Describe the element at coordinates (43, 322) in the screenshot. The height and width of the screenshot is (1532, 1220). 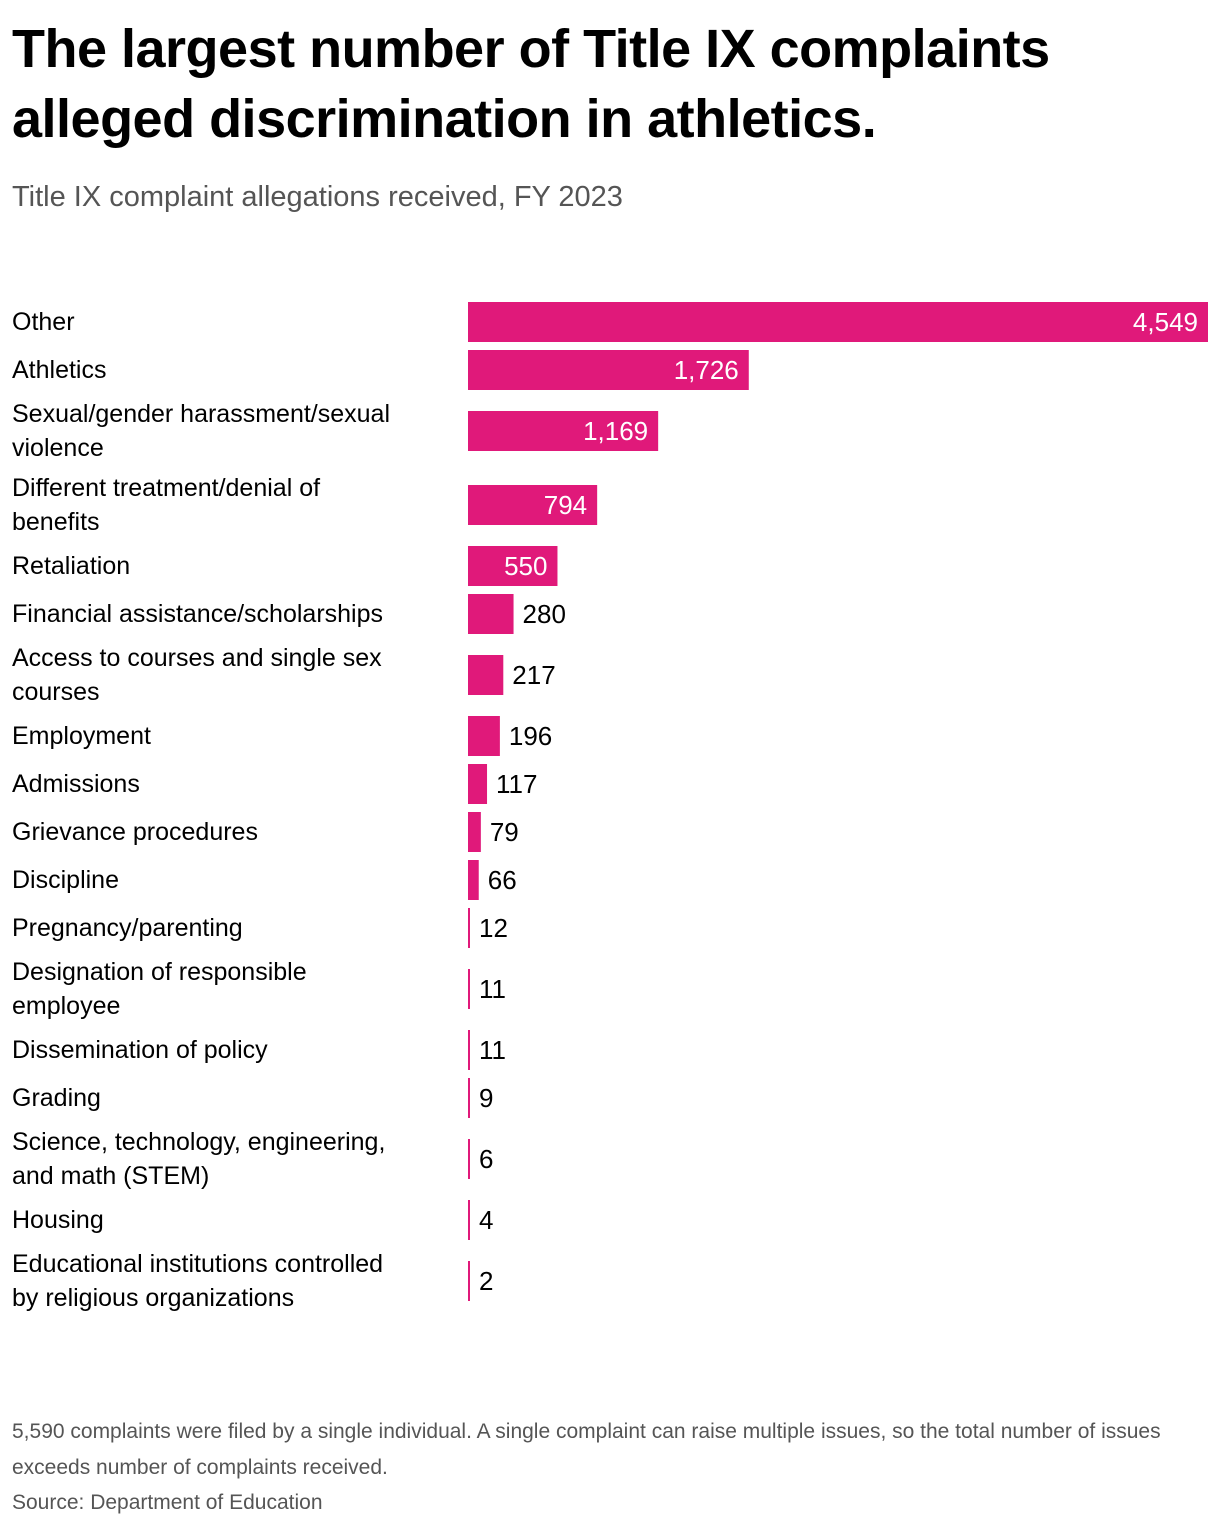
I see `category-label: Other` at that location.